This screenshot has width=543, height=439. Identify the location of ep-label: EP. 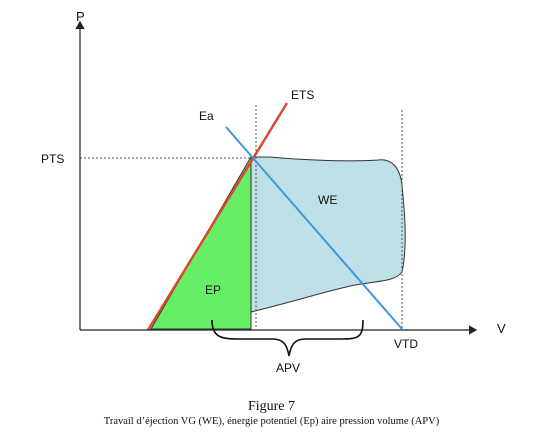
(213, 290).